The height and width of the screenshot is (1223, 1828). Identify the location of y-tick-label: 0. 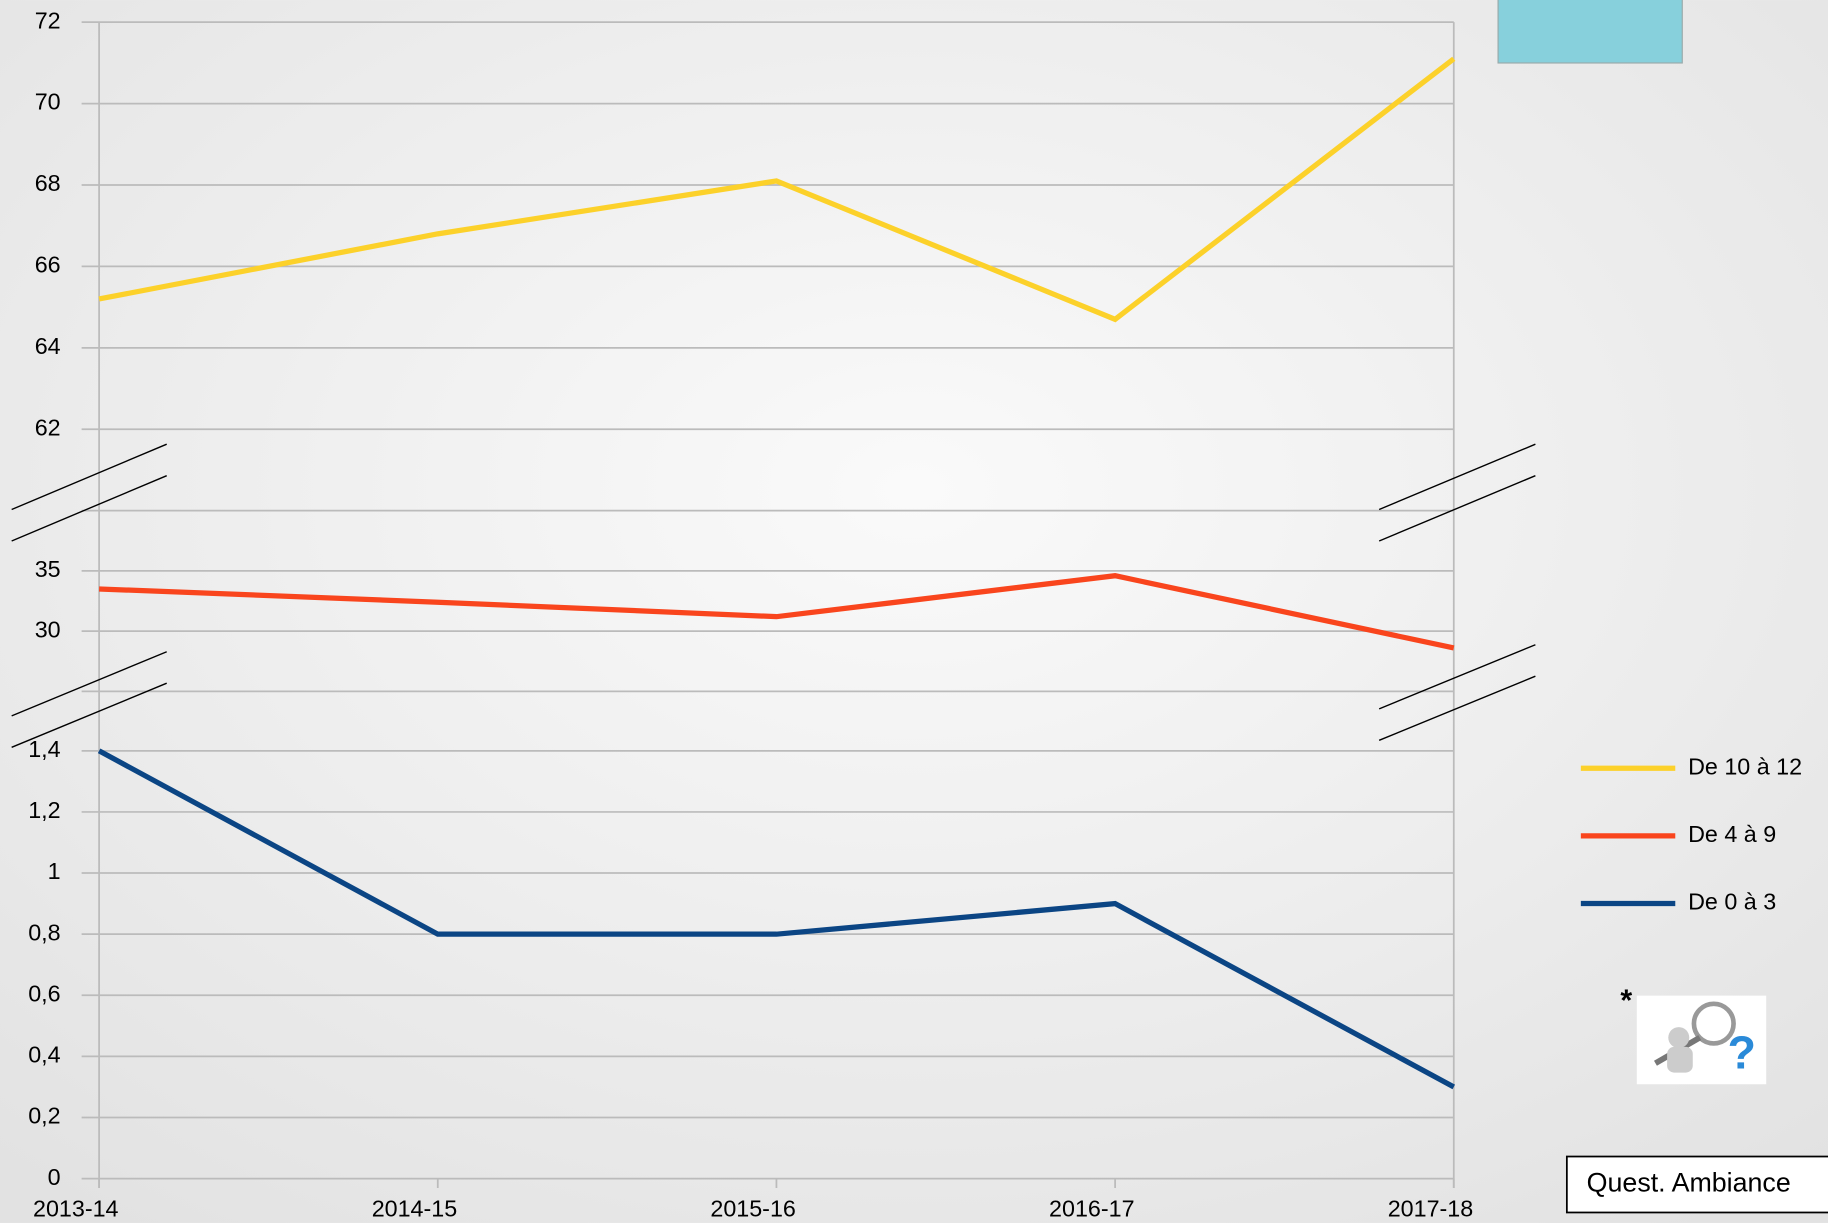
(54, 1177).